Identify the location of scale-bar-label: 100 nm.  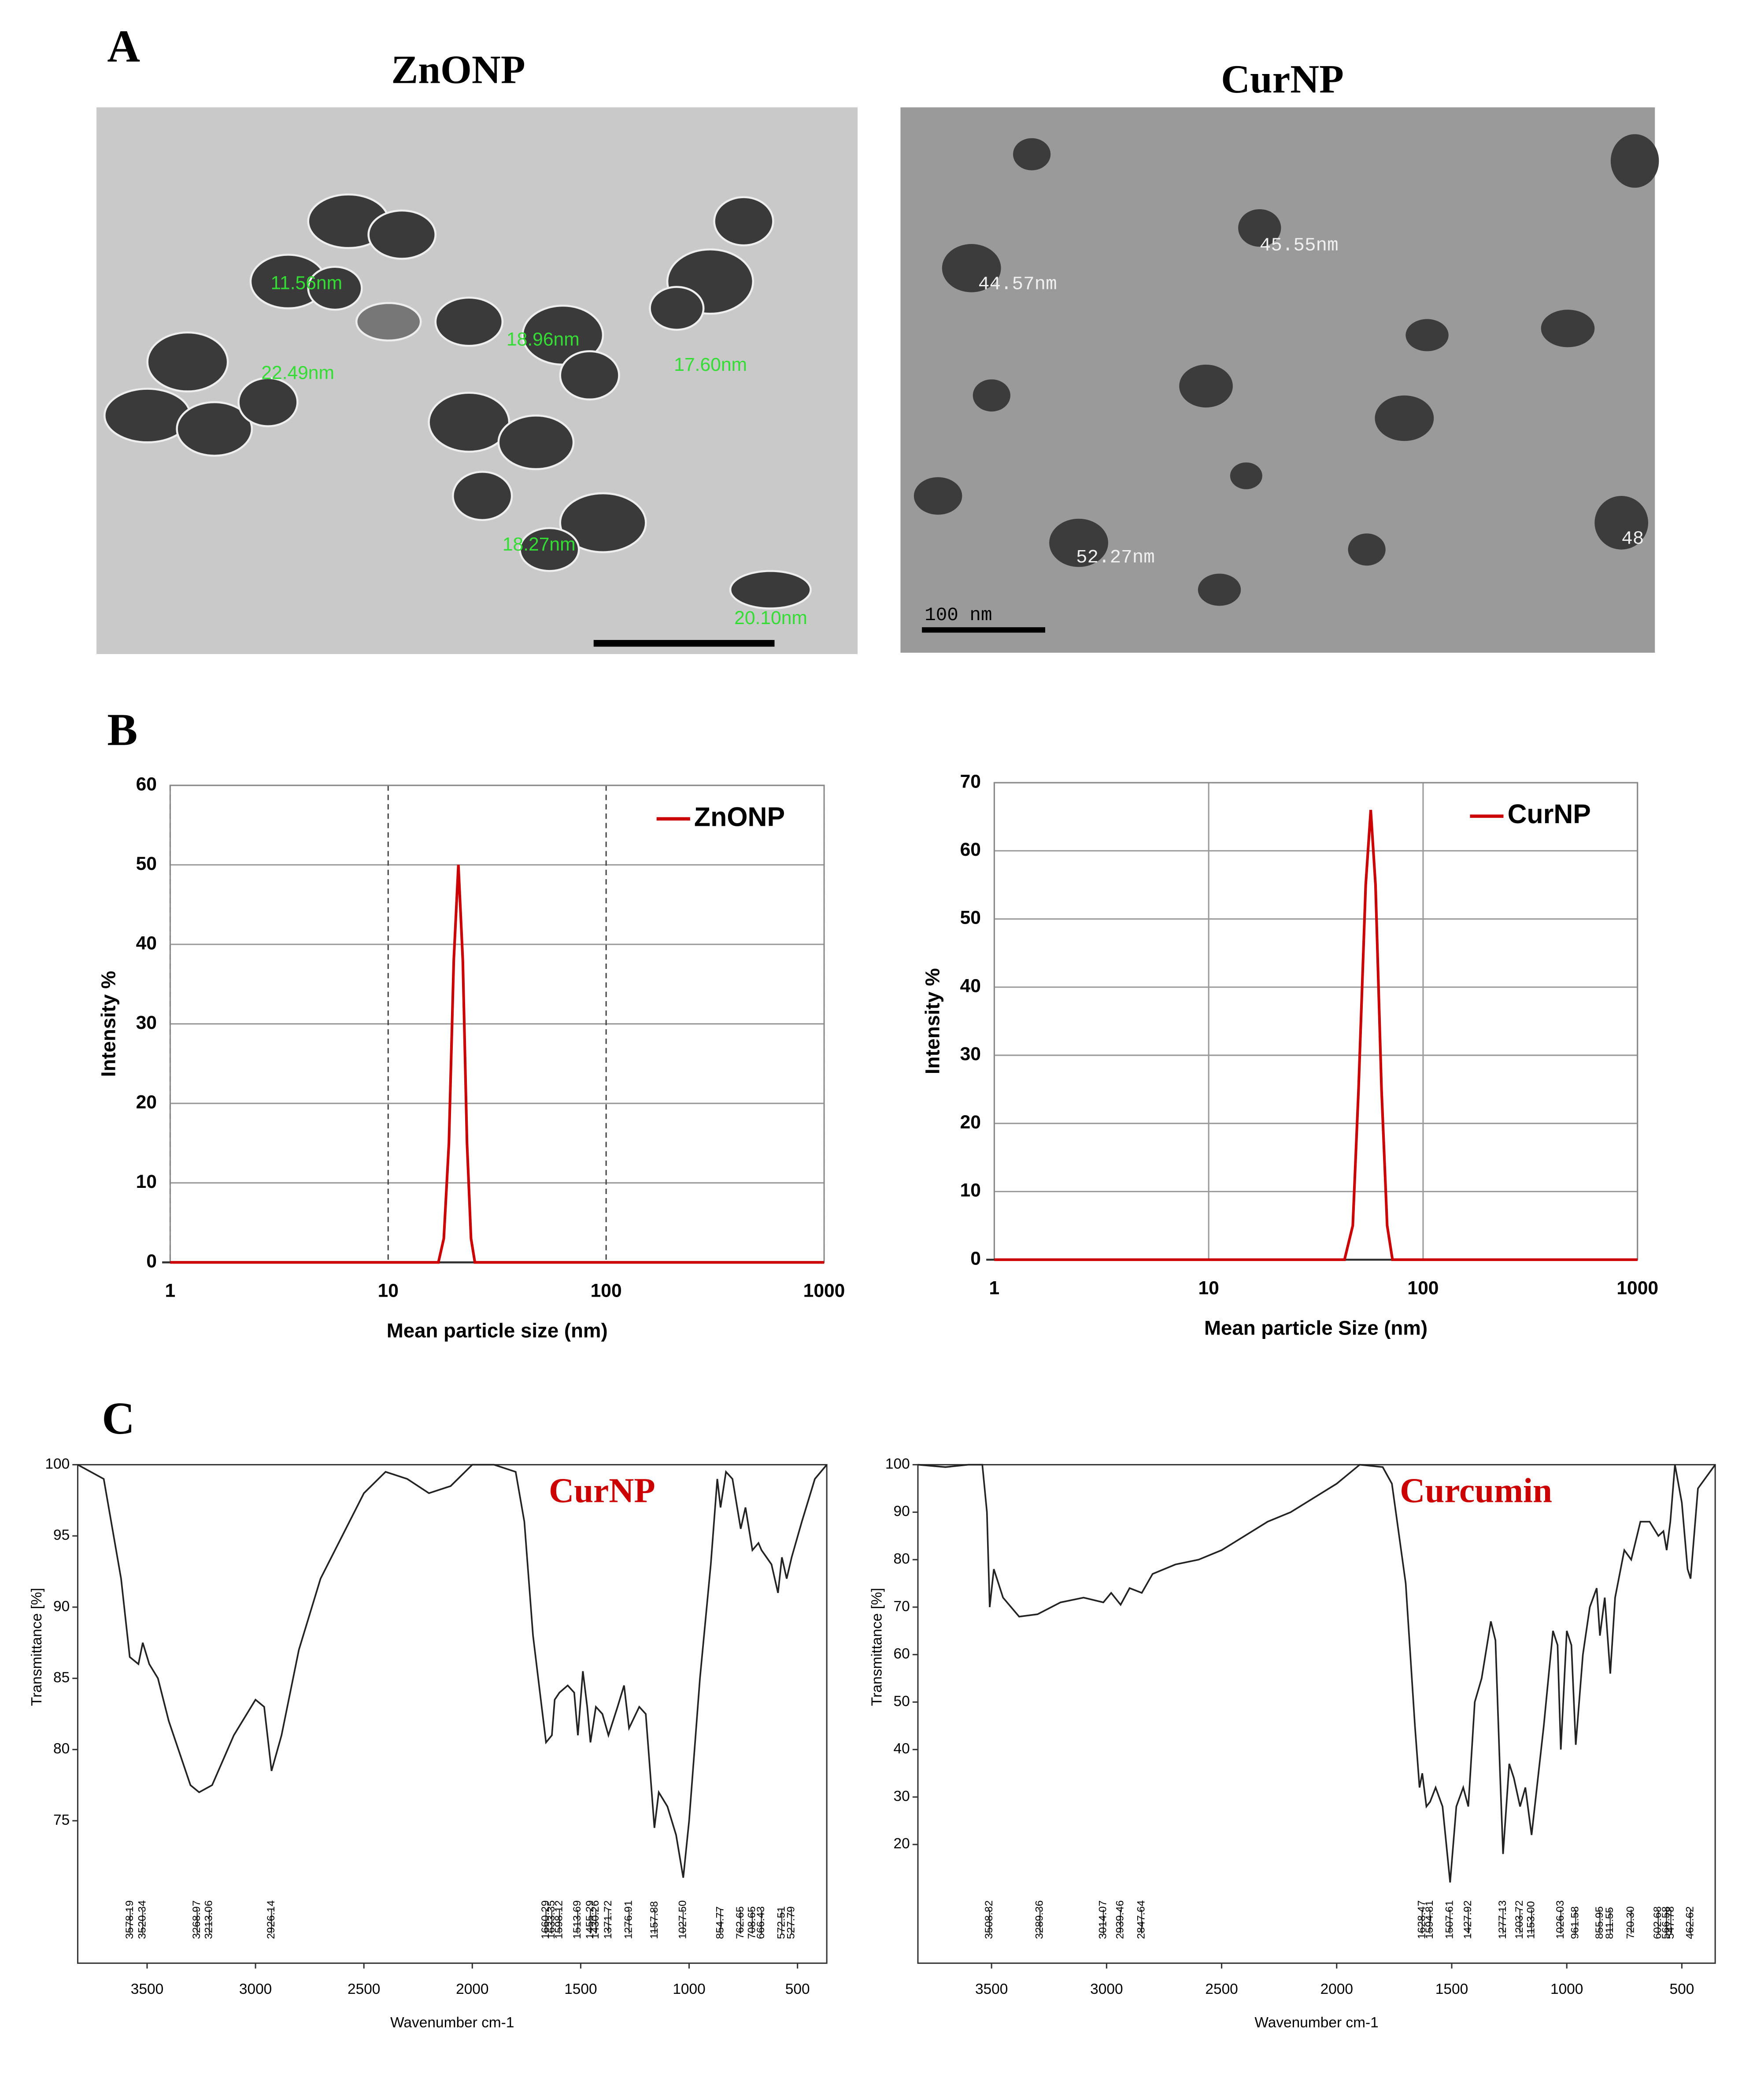
(958, 615).